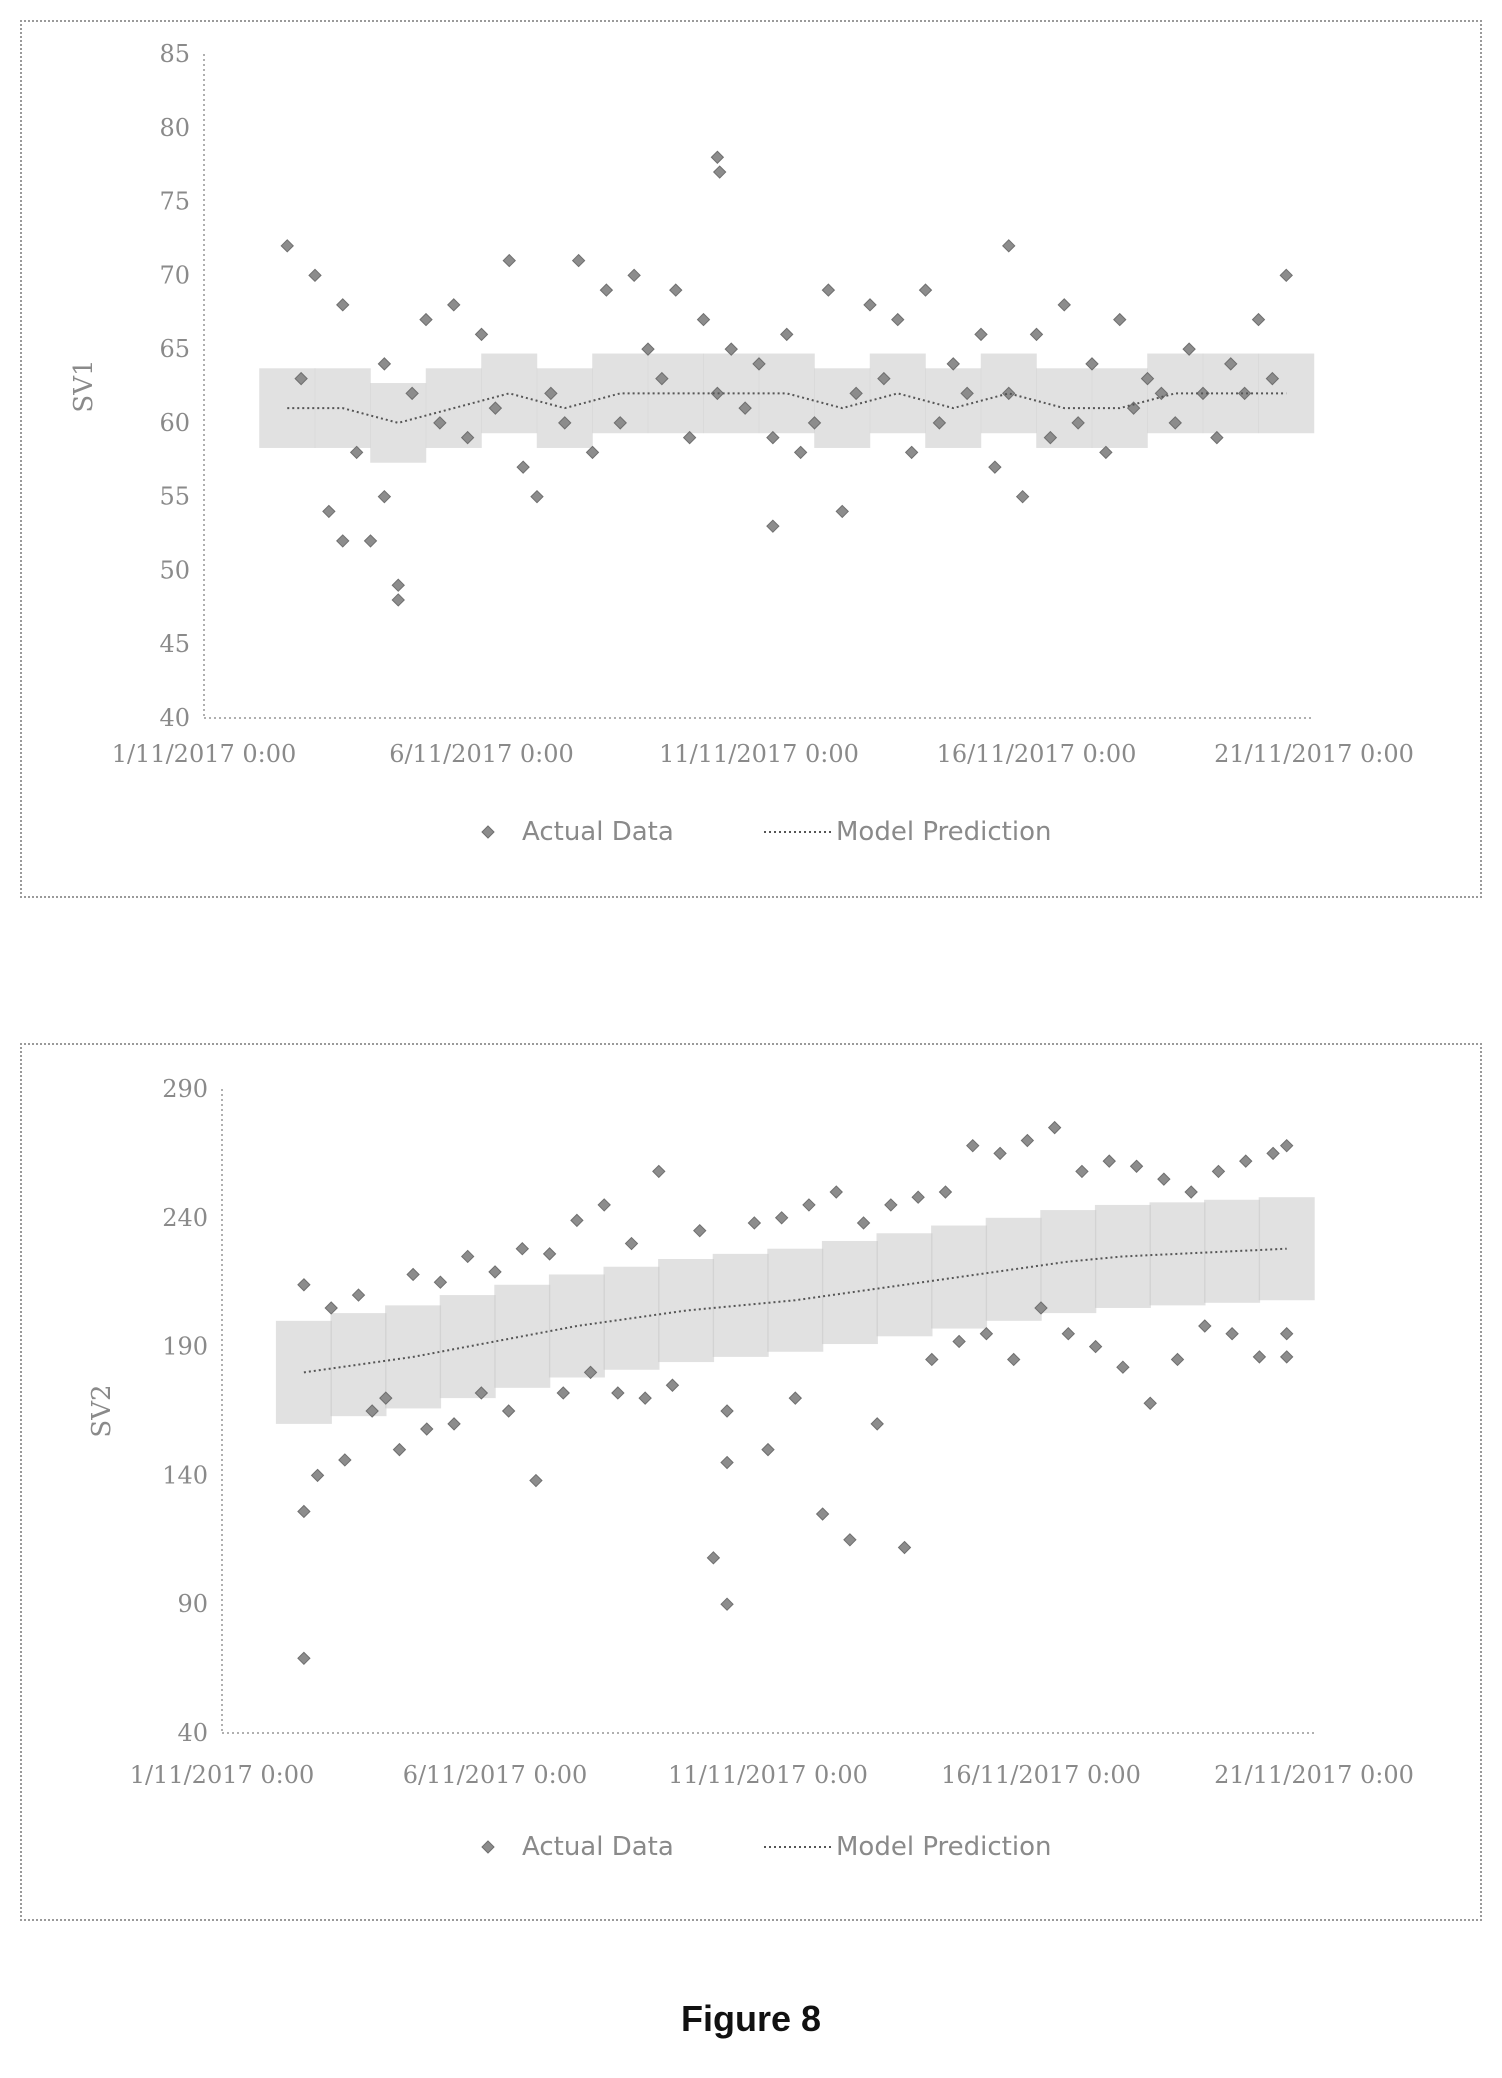  What do you see at coordinates (185, 1218) in the screenshot?
I see `y-tick-label: 240` at bounding box center [185, 1218].